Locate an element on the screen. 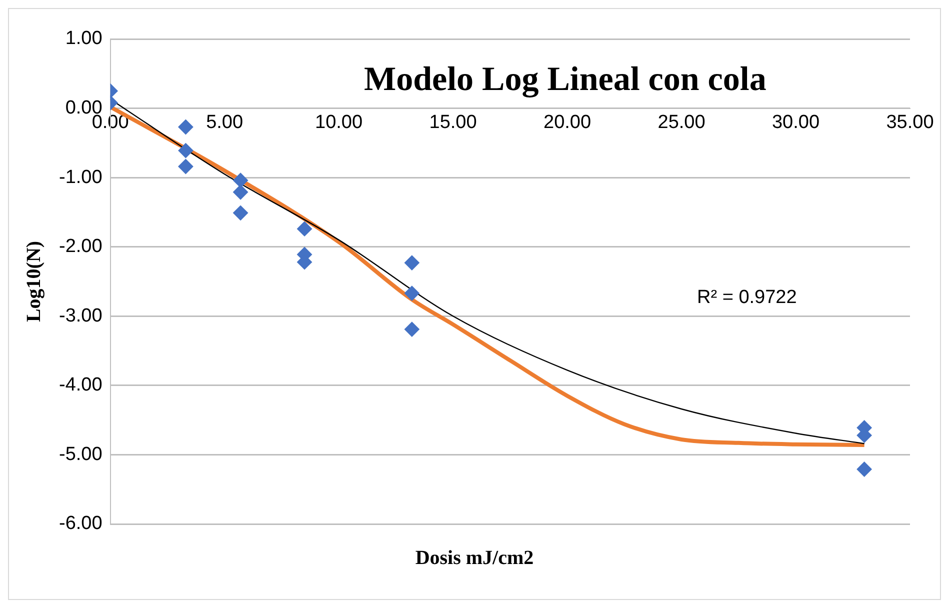 The image size is (949, 608). y-tick-label: 1.00 is located at coordinates (83, 39).